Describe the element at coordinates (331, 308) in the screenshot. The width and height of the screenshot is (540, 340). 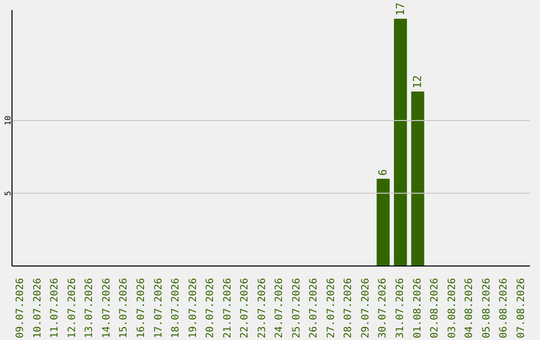
I see `x-tick-label: 27.07.2026` at that location.